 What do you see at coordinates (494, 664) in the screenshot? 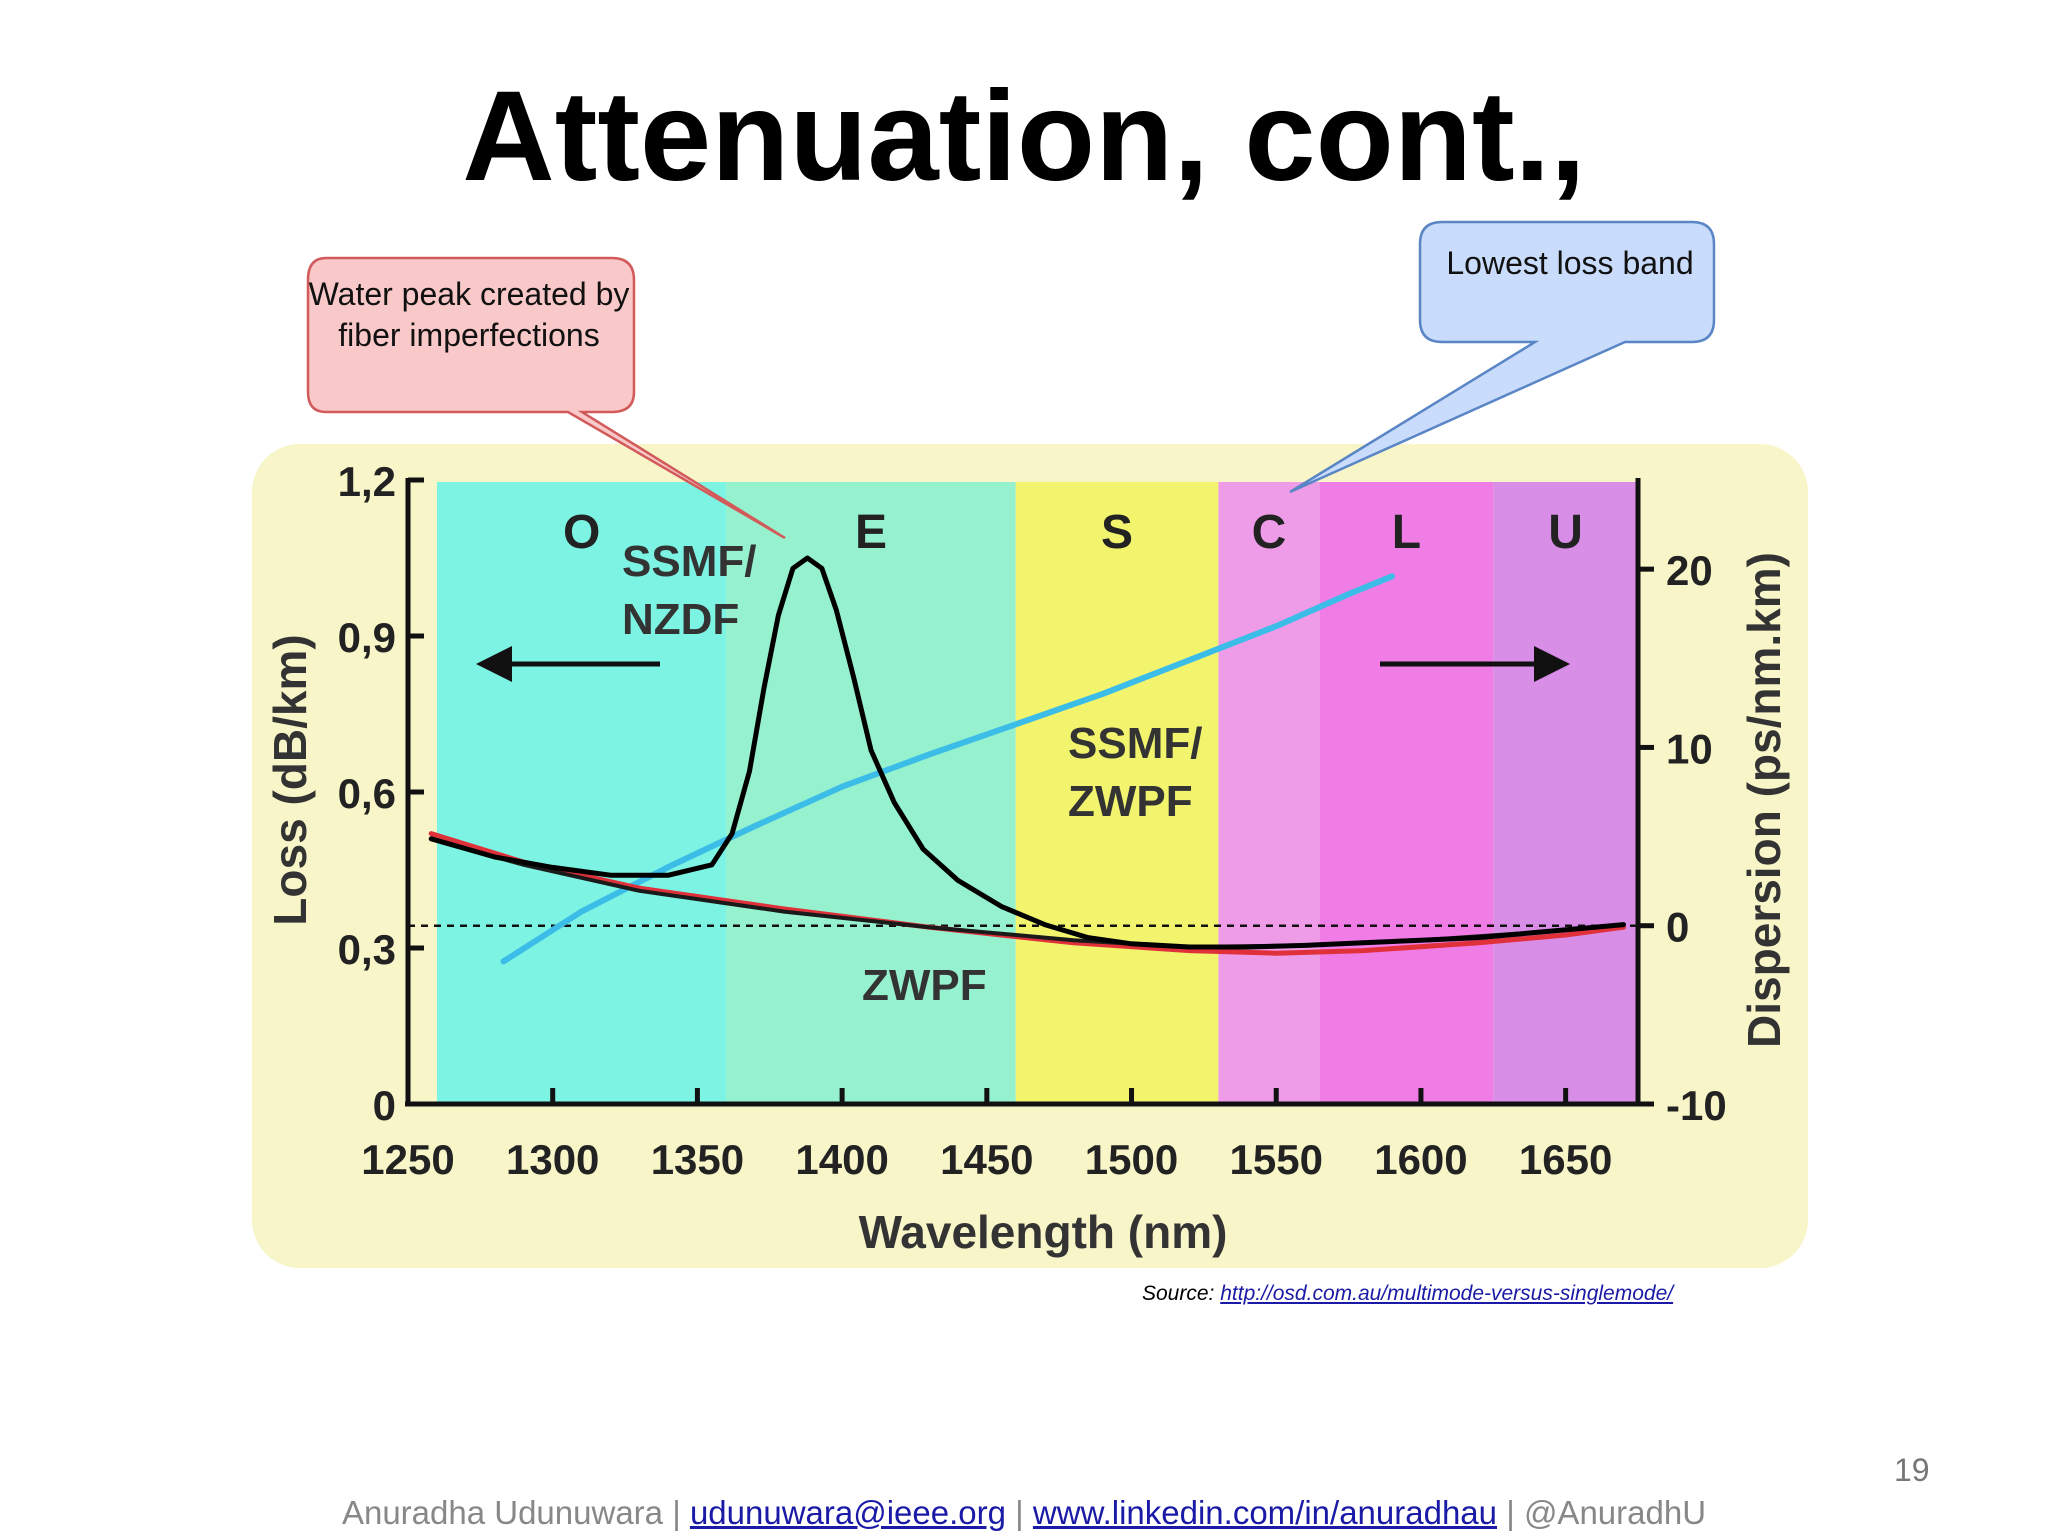
I see `arrow-left-head-icon` at bounding box center [494, 664].